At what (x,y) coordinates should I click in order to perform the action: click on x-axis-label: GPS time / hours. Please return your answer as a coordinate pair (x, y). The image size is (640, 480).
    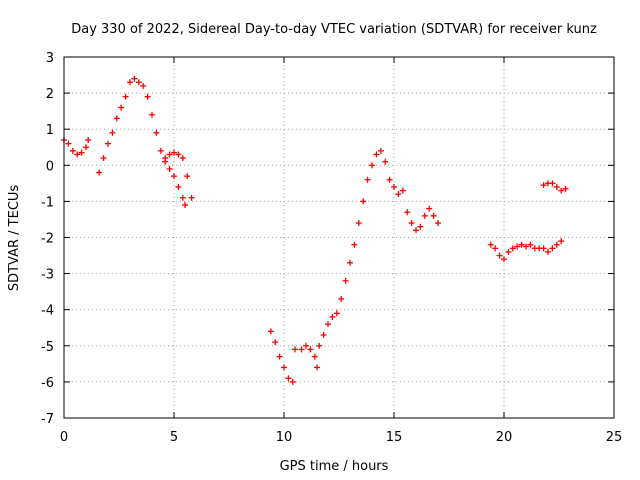
    Looking at the image, I should click on (334, 466).